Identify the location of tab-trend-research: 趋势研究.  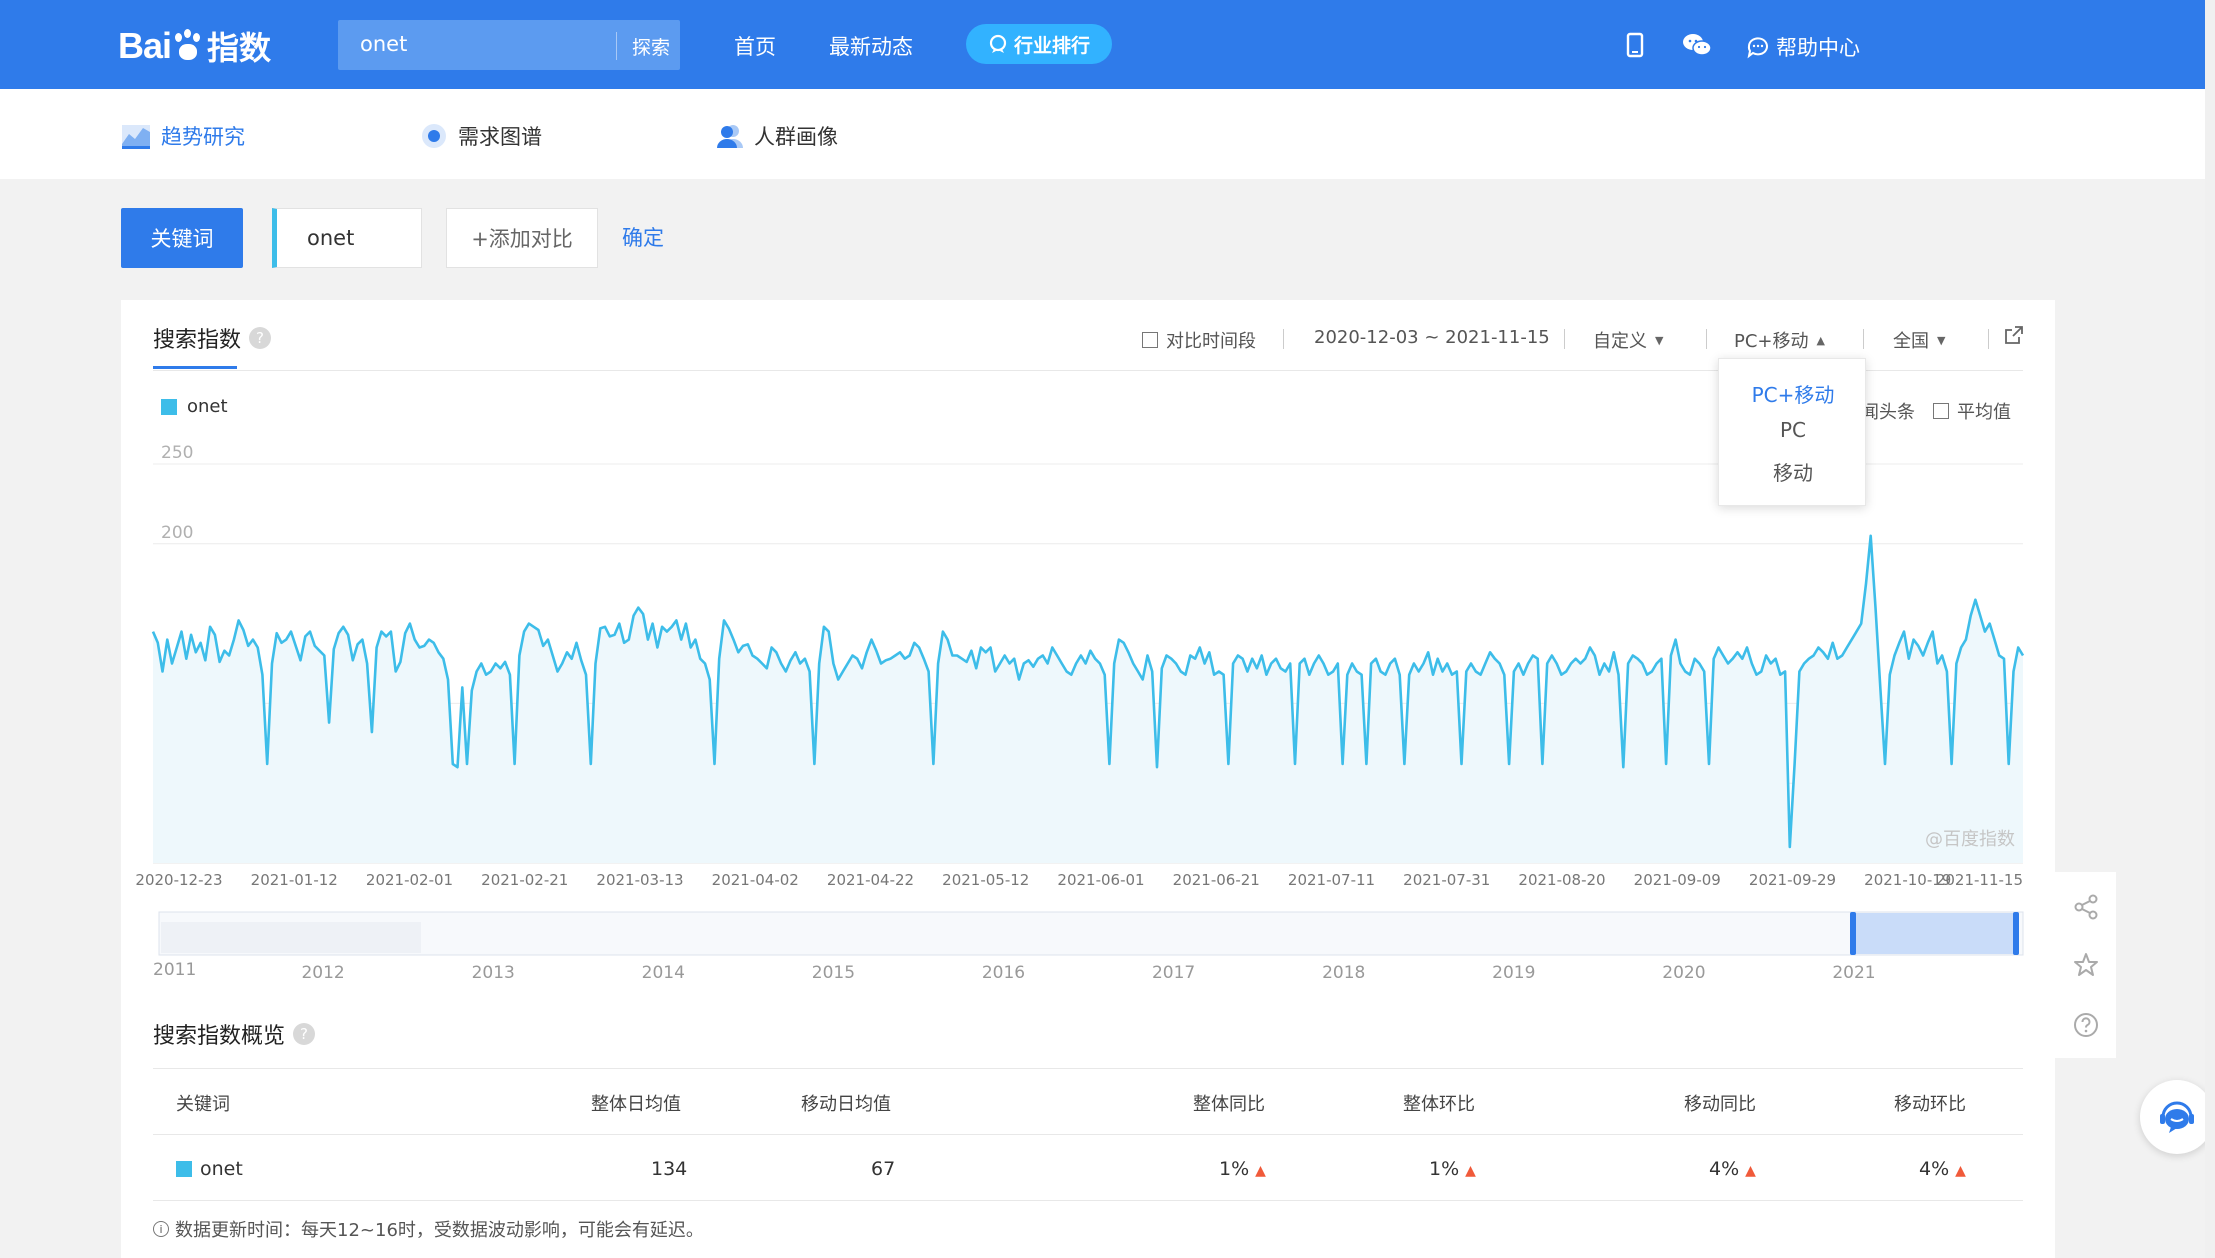
(183, 136).